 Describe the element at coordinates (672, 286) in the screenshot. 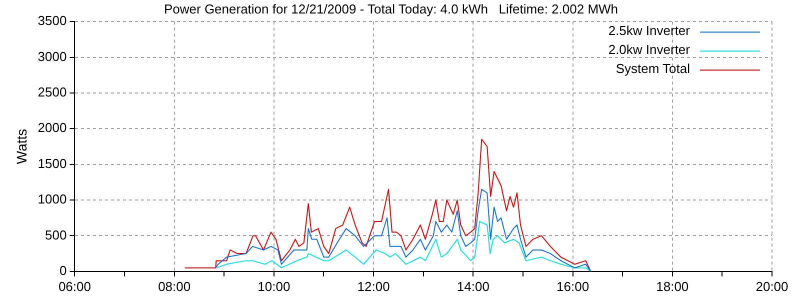

I see `x-tick-label: 18:00` at that location.